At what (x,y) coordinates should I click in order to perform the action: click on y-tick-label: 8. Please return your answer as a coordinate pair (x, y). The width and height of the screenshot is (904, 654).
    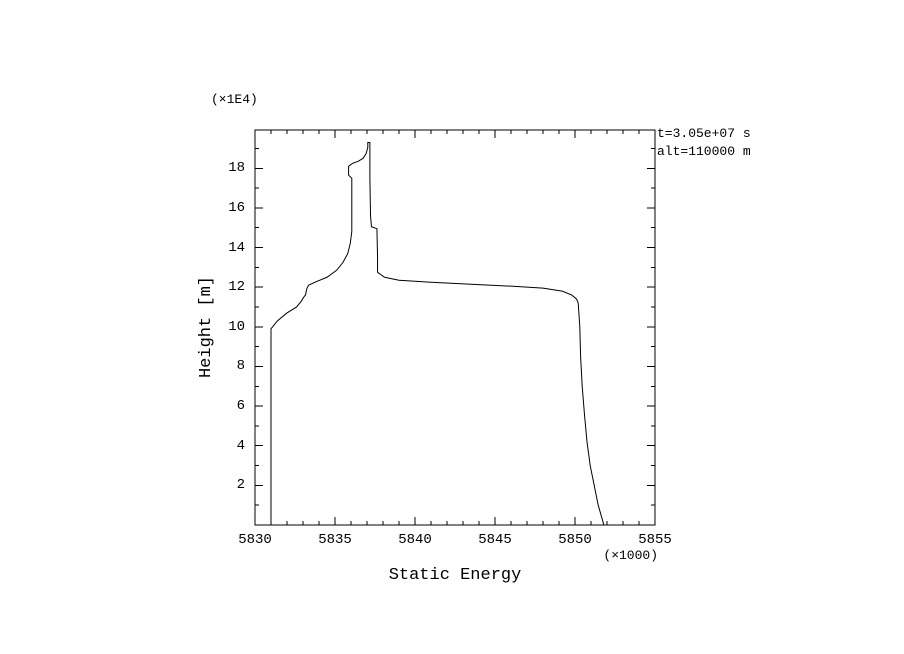
    Looking at the image, I should click on (240, 366).